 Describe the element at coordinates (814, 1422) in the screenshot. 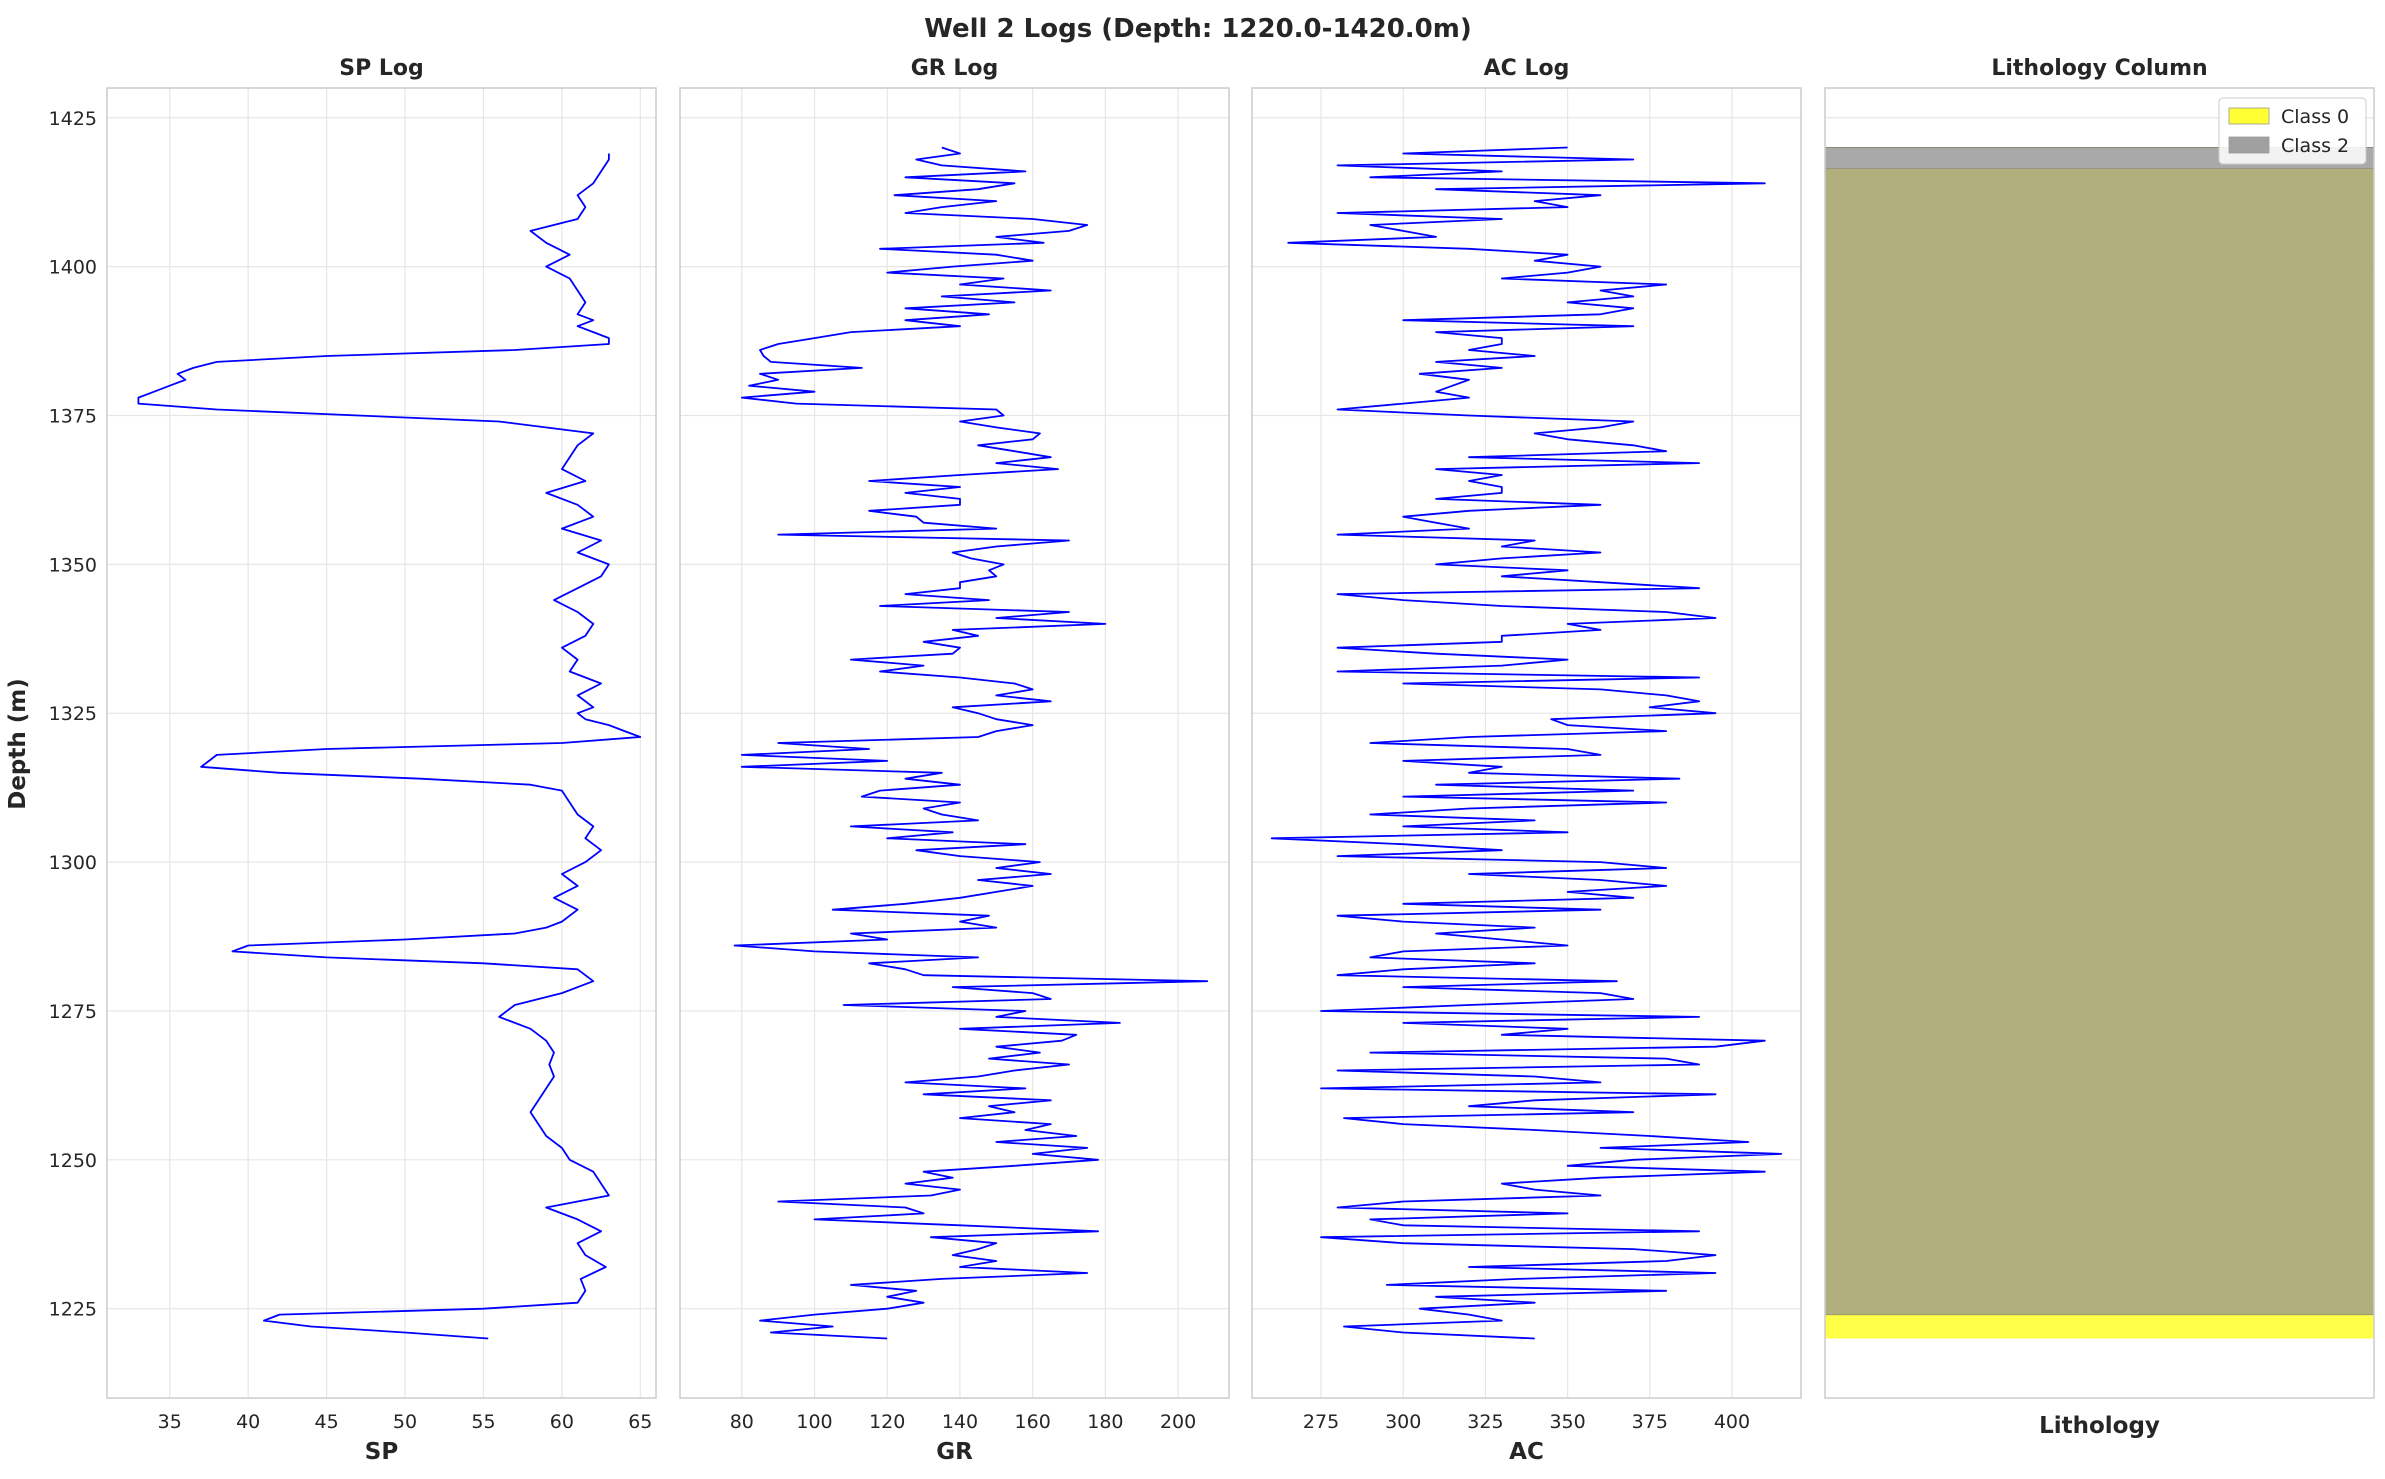

I see `x-tick-label: 100` at that location.